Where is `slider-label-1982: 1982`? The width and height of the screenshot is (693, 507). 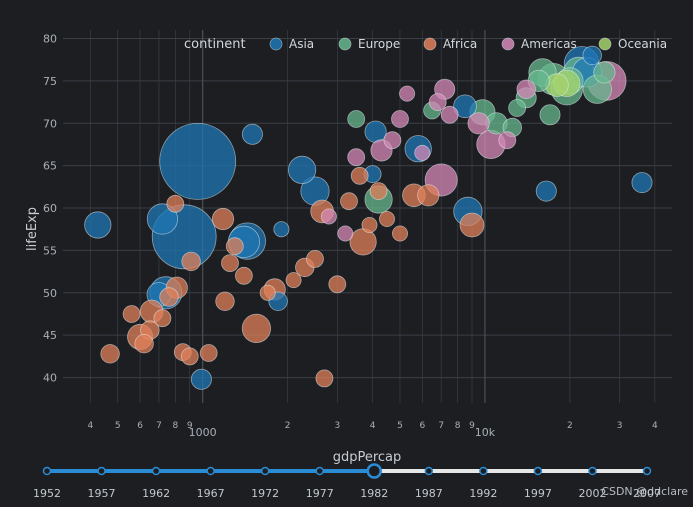
slider-label-1982: 1982 is located at coordinates (374, 493).